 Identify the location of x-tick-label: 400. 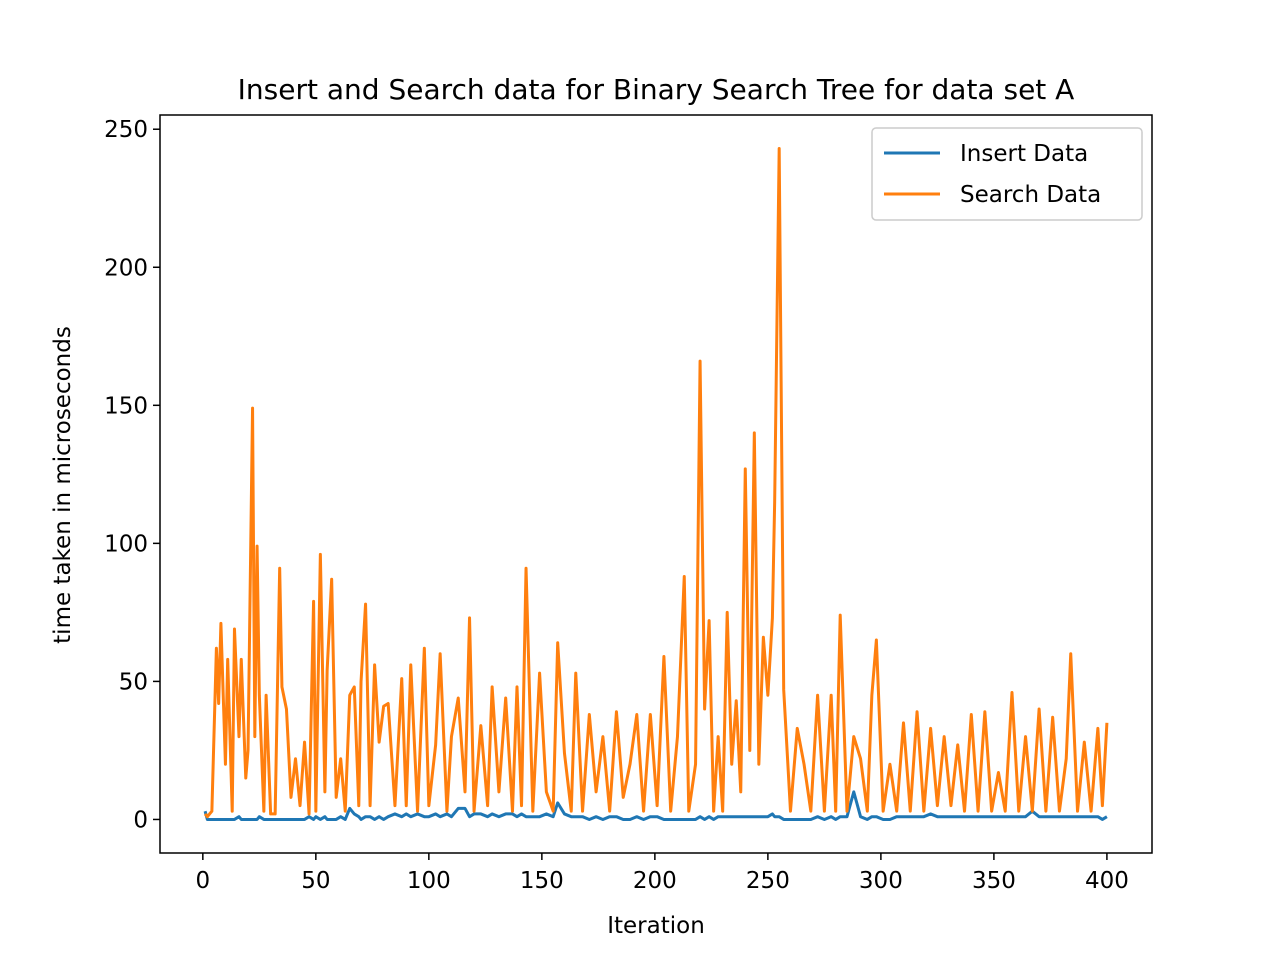
(1107, 881).